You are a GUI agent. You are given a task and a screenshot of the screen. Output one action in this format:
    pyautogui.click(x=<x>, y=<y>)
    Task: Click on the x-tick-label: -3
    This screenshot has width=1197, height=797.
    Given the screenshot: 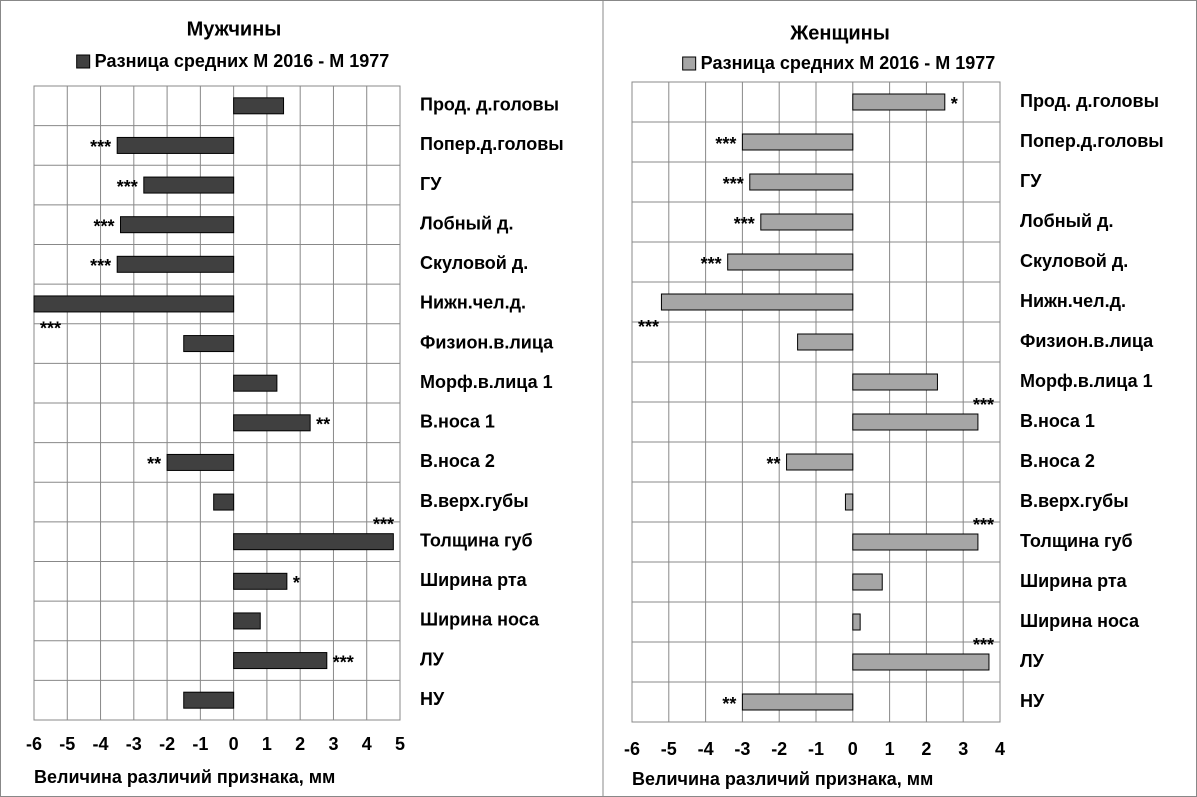 What is the action you would take?
    pyautogui.click(x=742, y=749)
    